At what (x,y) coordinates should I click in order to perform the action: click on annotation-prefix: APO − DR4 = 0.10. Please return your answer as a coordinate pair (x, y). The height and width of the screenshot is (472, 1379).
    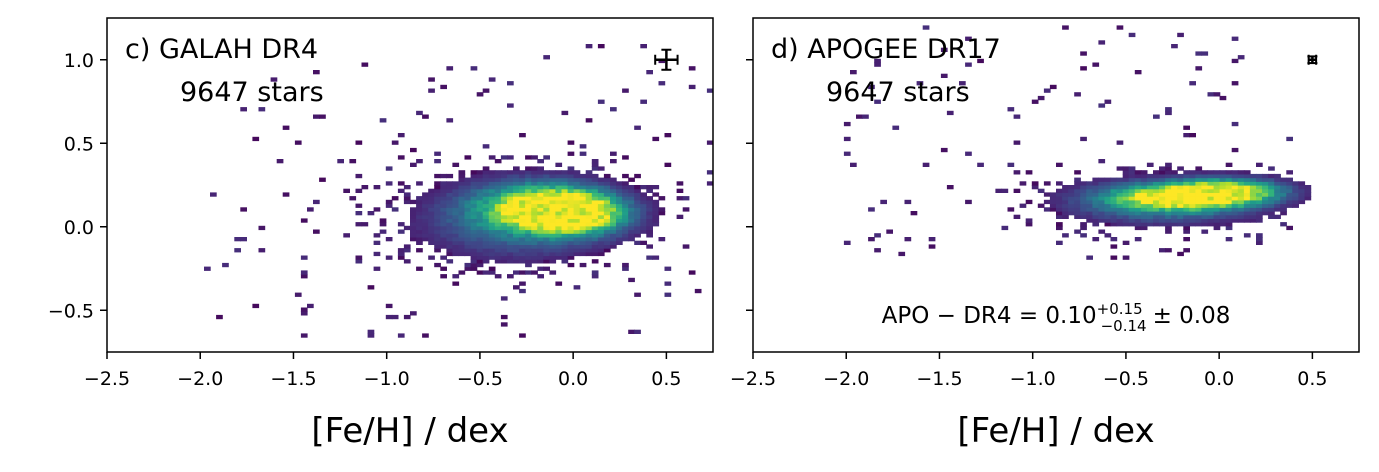
    Looking at the image, I should click on (989, 316).